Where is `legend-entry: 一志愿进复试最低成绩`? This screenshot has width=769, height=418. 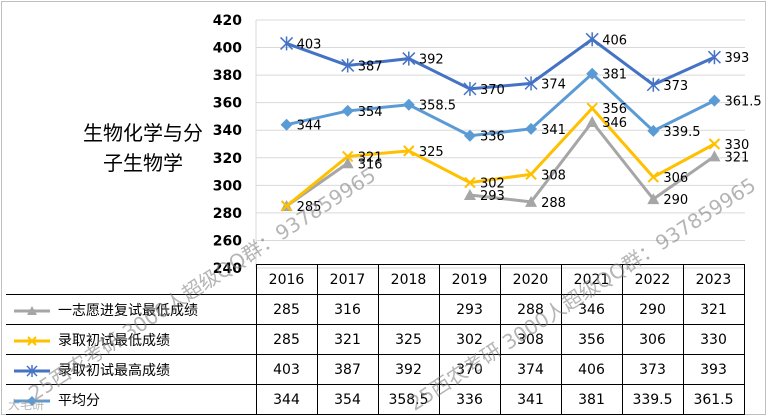 legend-entry: 一志愿进复试最低成绩 is located at coordinates (131, 309).